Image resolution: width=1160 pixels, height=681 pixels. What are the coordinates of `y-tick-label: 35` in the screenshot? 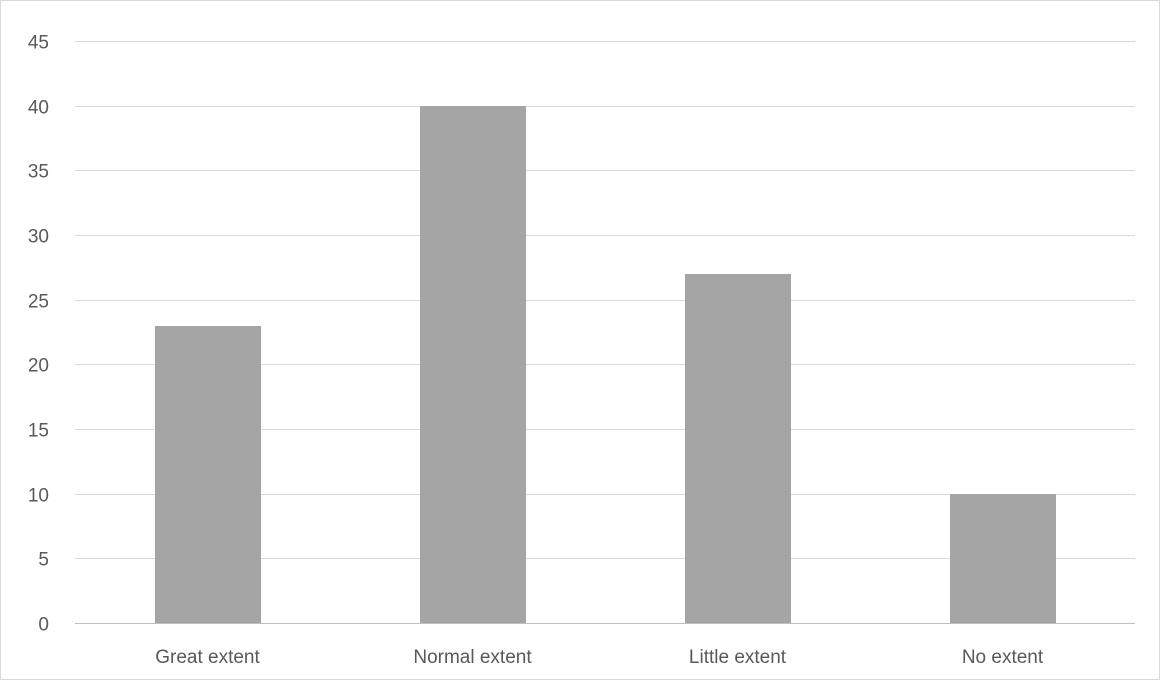 It's located at (38, 172).